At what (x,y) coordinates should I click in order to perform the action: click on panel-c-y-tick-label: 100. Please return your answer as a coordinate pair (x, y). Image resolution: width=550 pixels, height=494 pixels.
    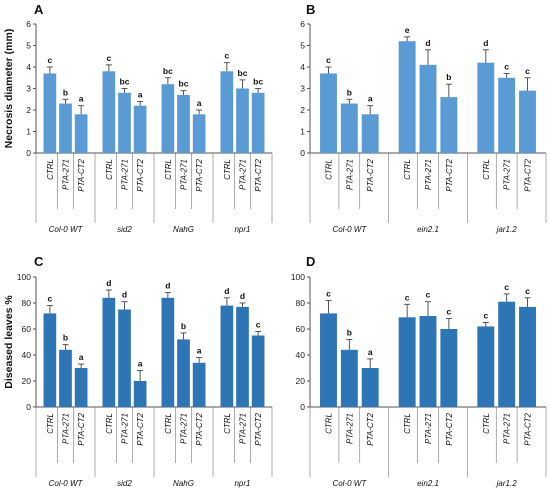
    Looking at the image, I should click on (24, 277).